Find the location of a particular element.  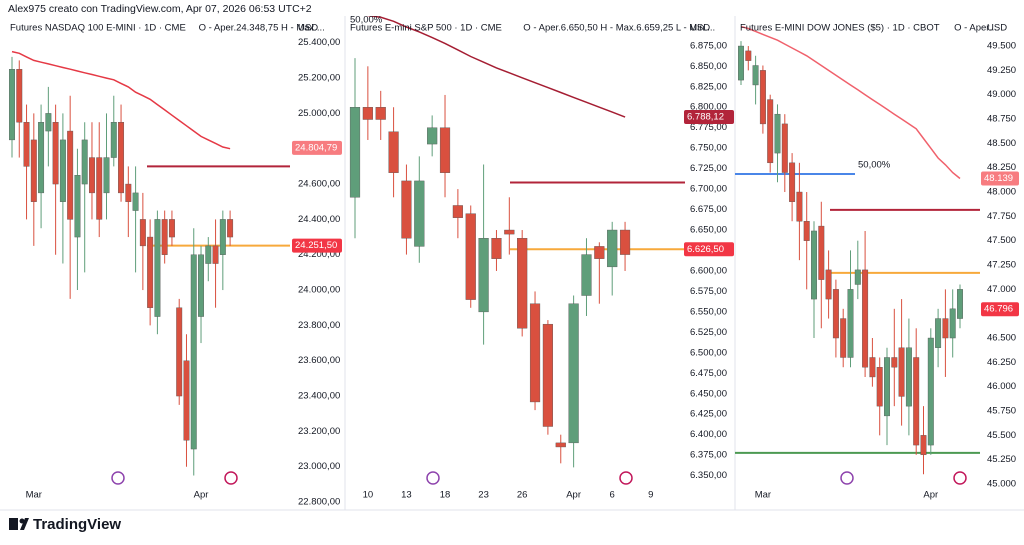

y-tick-label: 23.400,00 is located at coordinates (319, 396).